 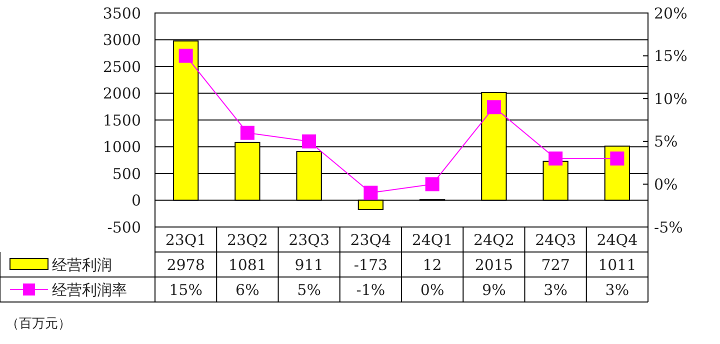 I want to click on x-tick-label: 24Q4, so click(x=617, y=239).